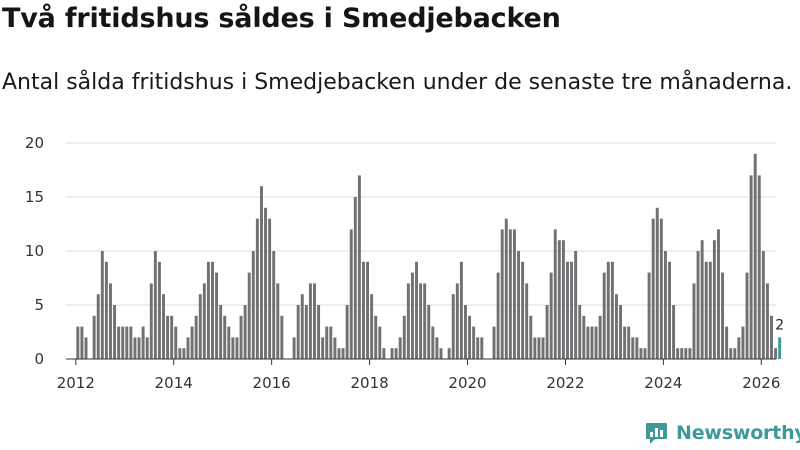  I want to click on y-tick-label-10: 10, so click(34, 251).